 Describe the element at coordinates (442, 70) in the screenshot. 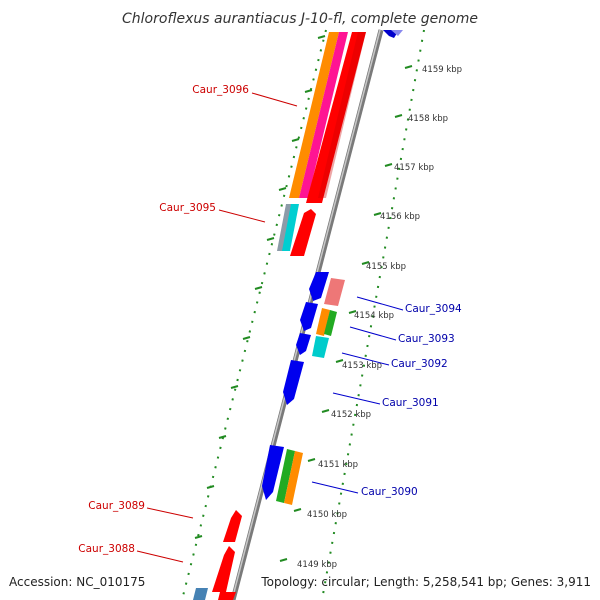

I see `tick-label: 4159 kbp` at that location.